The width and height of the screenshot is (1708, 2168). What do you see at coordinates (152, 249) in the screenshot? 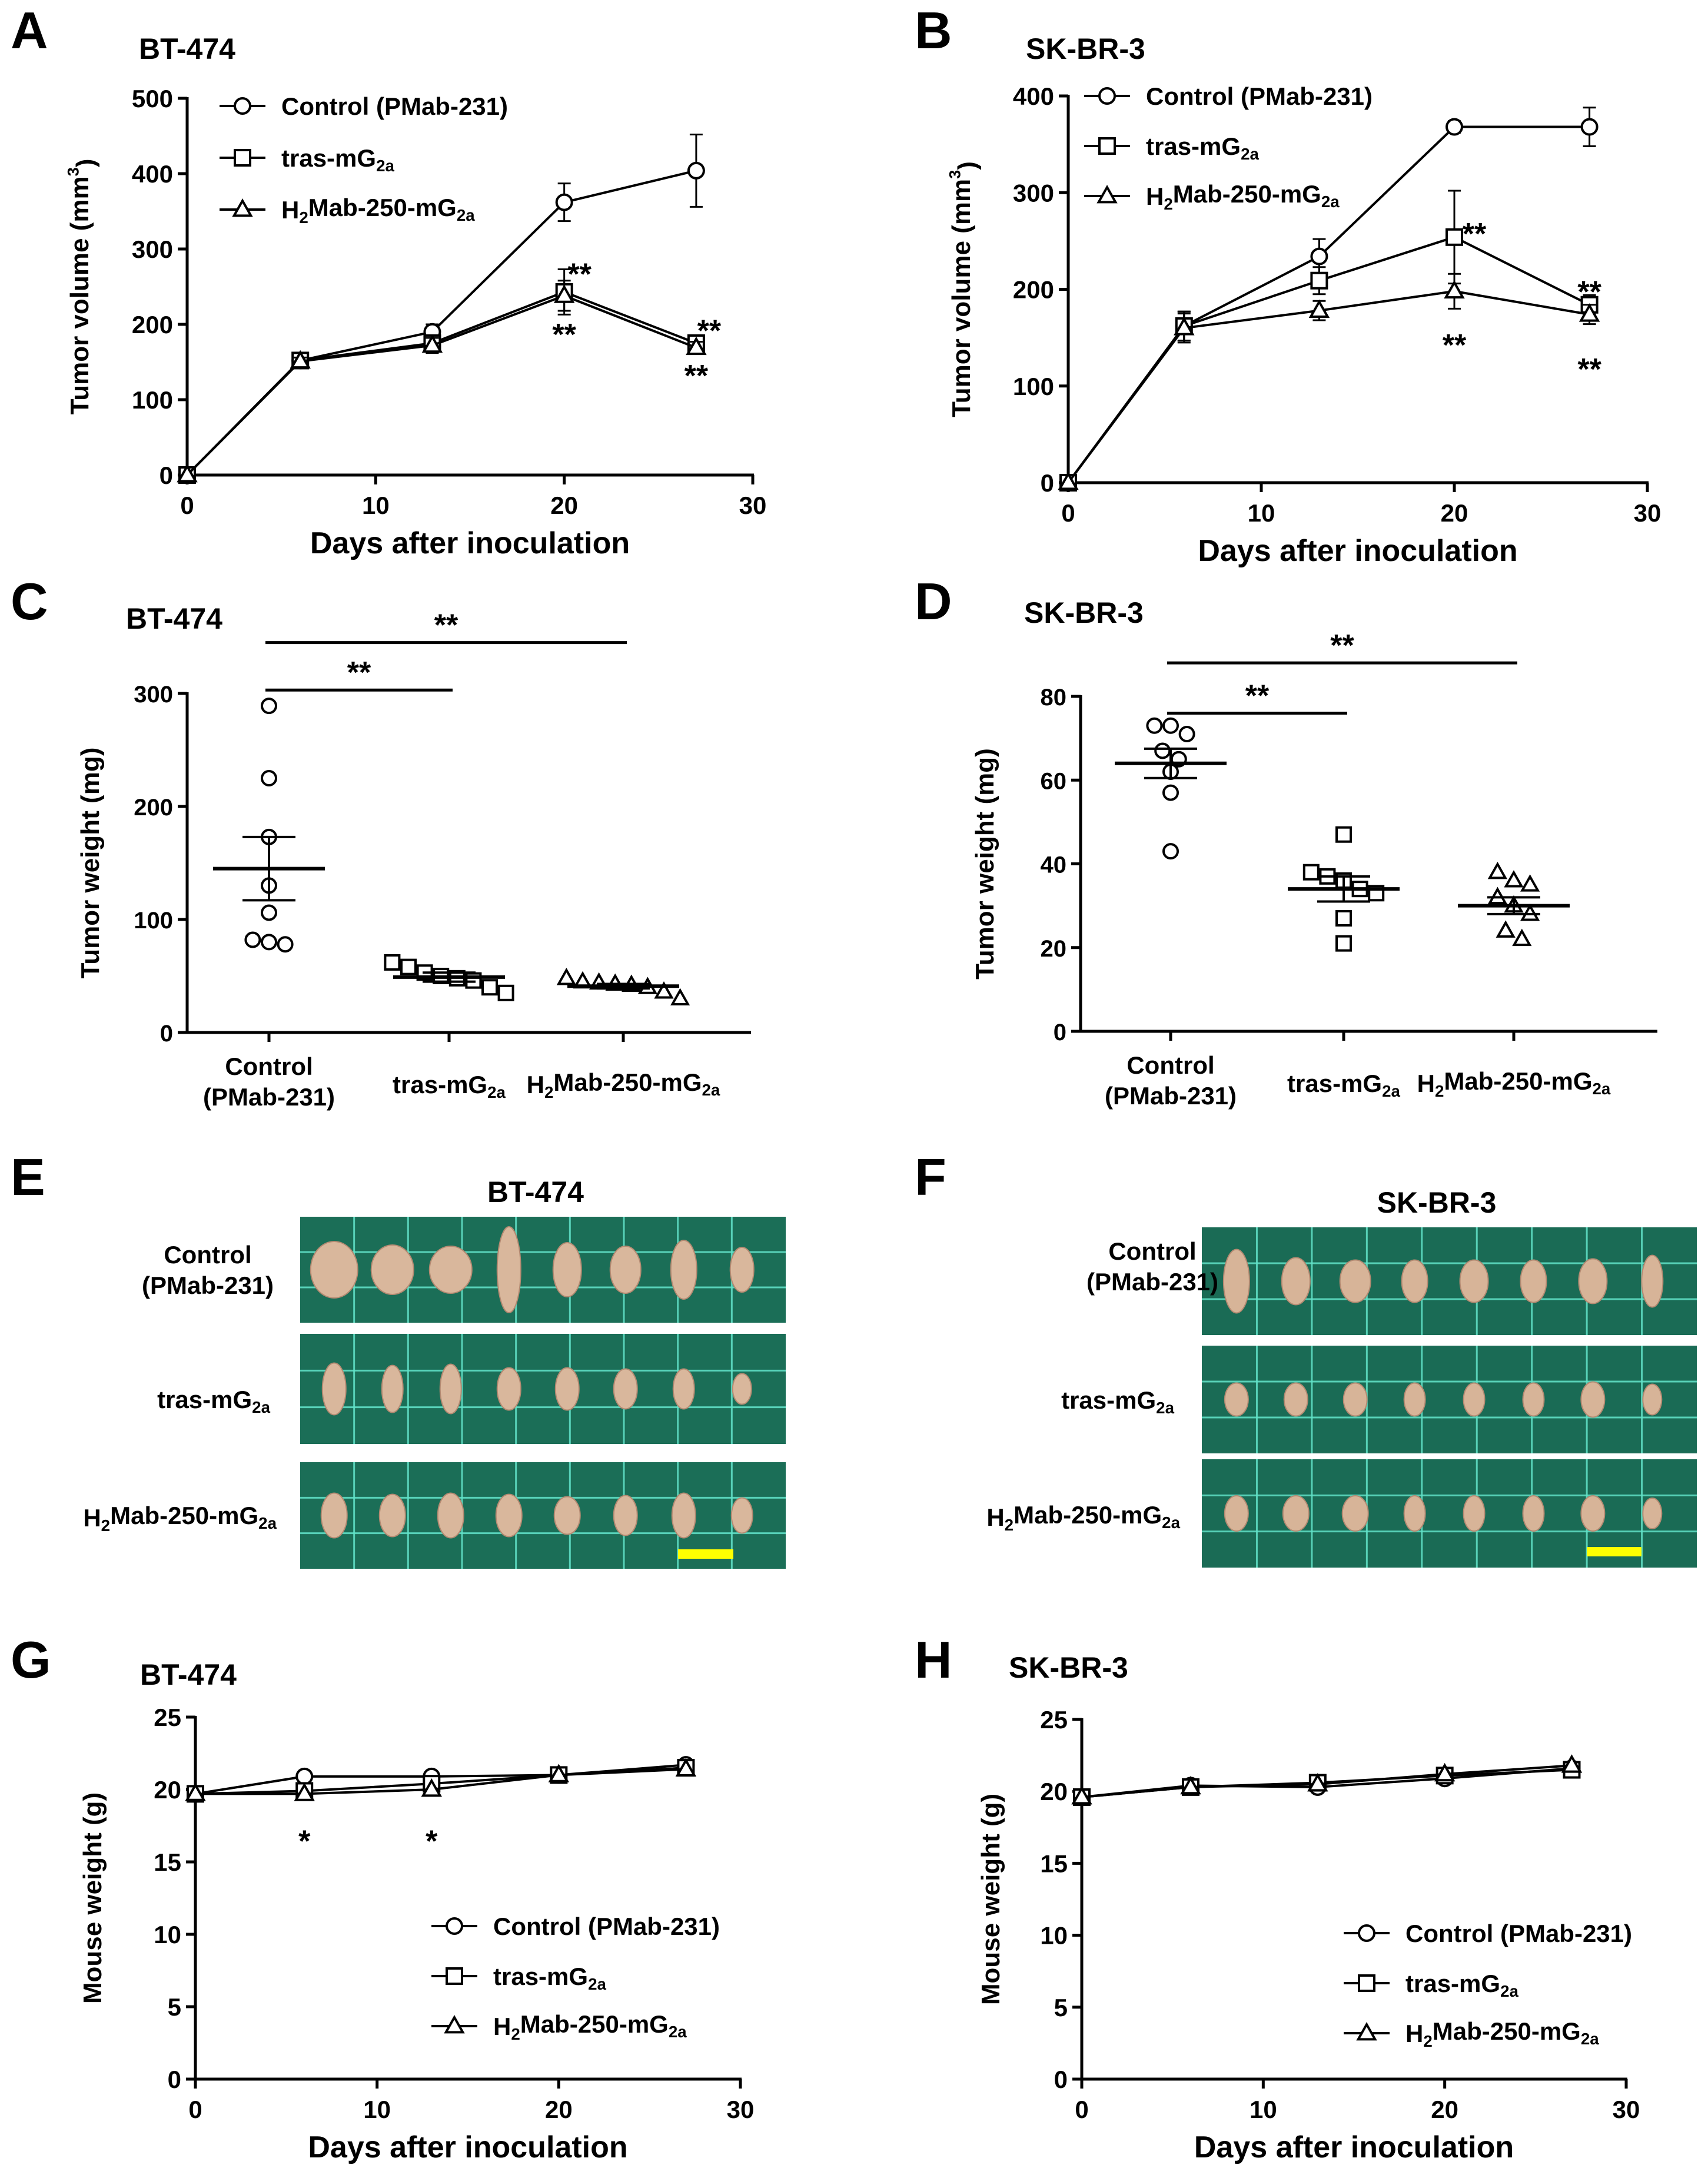
I see `y-tick-label: 300` at bounding box center [152, 249].